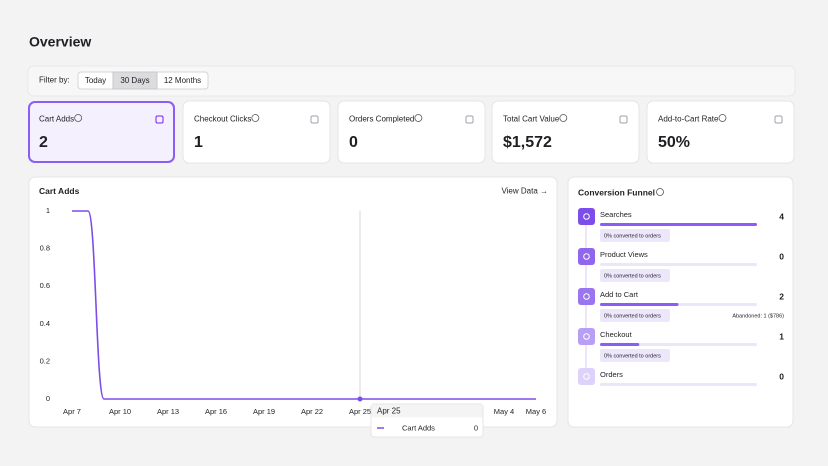  I want to click on funnel-title: Conversion Funnel, so click(616, 192).